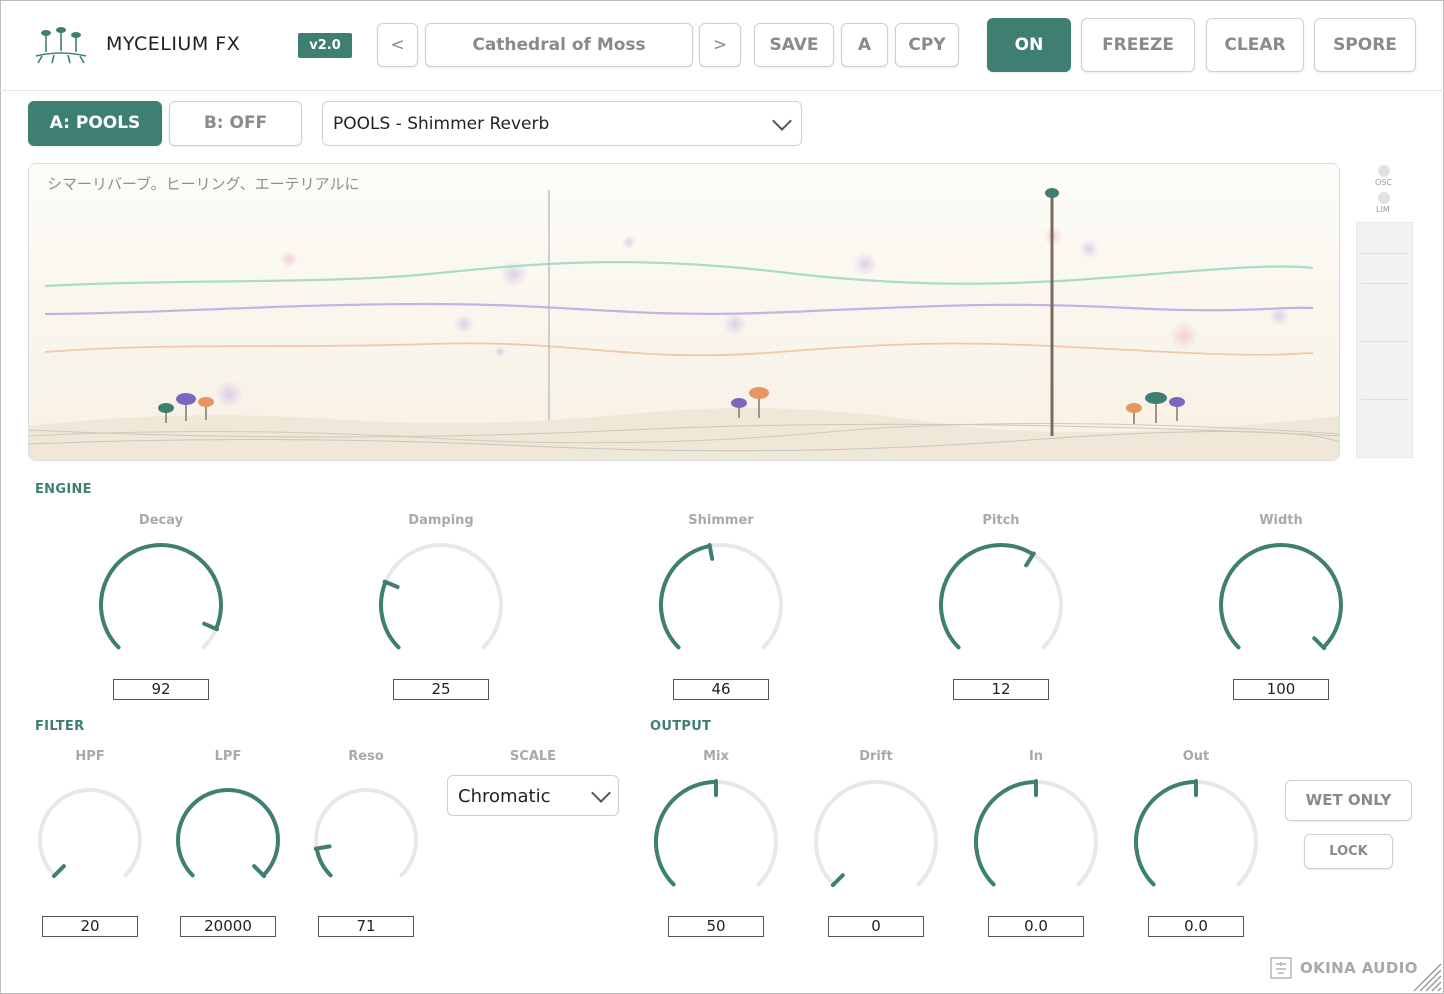  What do you see at coordinates (1196, 926) in the screenshot?
I see `out-value-field: 0.0` at bounding box center [1196, 926].